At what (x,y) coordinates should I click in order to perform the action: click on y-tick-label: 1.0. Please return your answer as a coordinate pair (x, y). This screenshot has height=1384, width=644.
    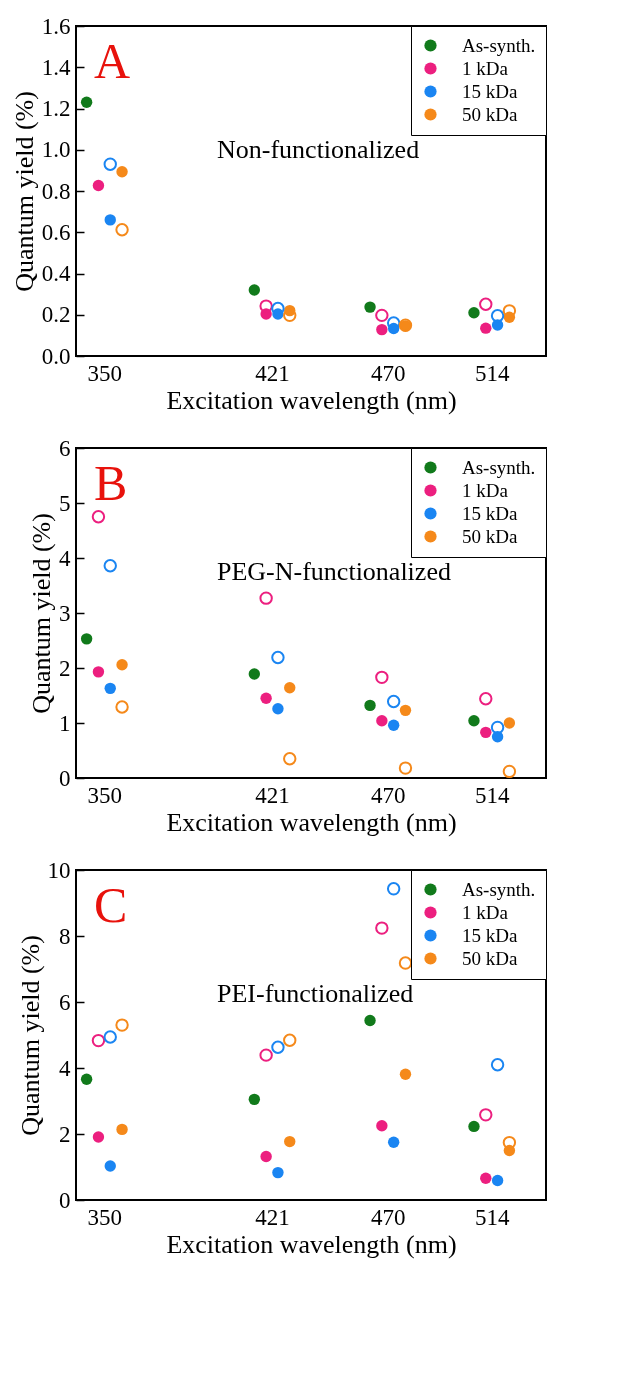
    Looking at the image, I should click on (56, 150).